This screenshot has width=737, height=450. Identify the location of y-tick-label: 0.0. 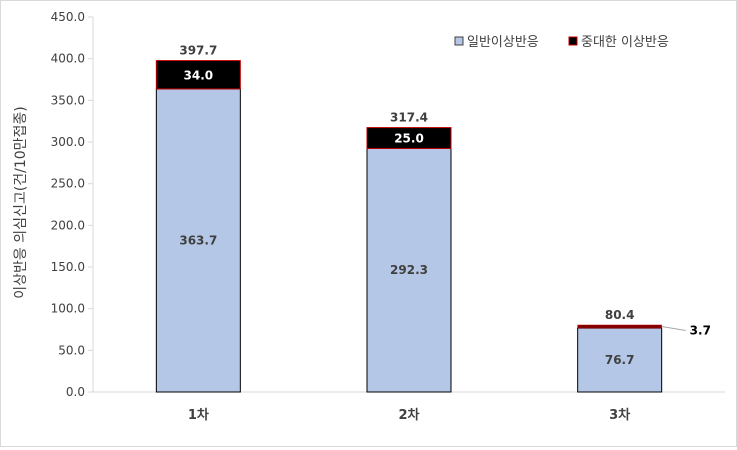
(75, 392).